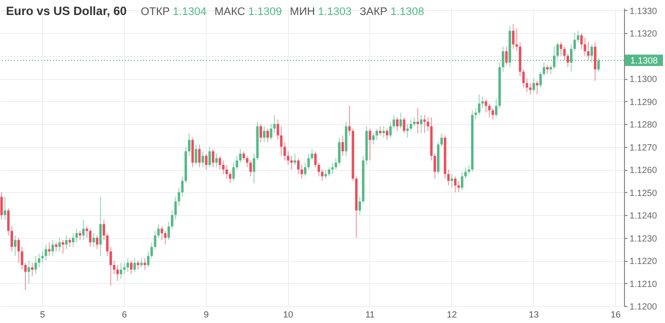 Image resolution: width=665 pixels, height=323 pixels. What do you see at coordinates (644, 261) in the screenshot?
I see `y-tick-label: 1.1220` at bounding box center [644, 261].